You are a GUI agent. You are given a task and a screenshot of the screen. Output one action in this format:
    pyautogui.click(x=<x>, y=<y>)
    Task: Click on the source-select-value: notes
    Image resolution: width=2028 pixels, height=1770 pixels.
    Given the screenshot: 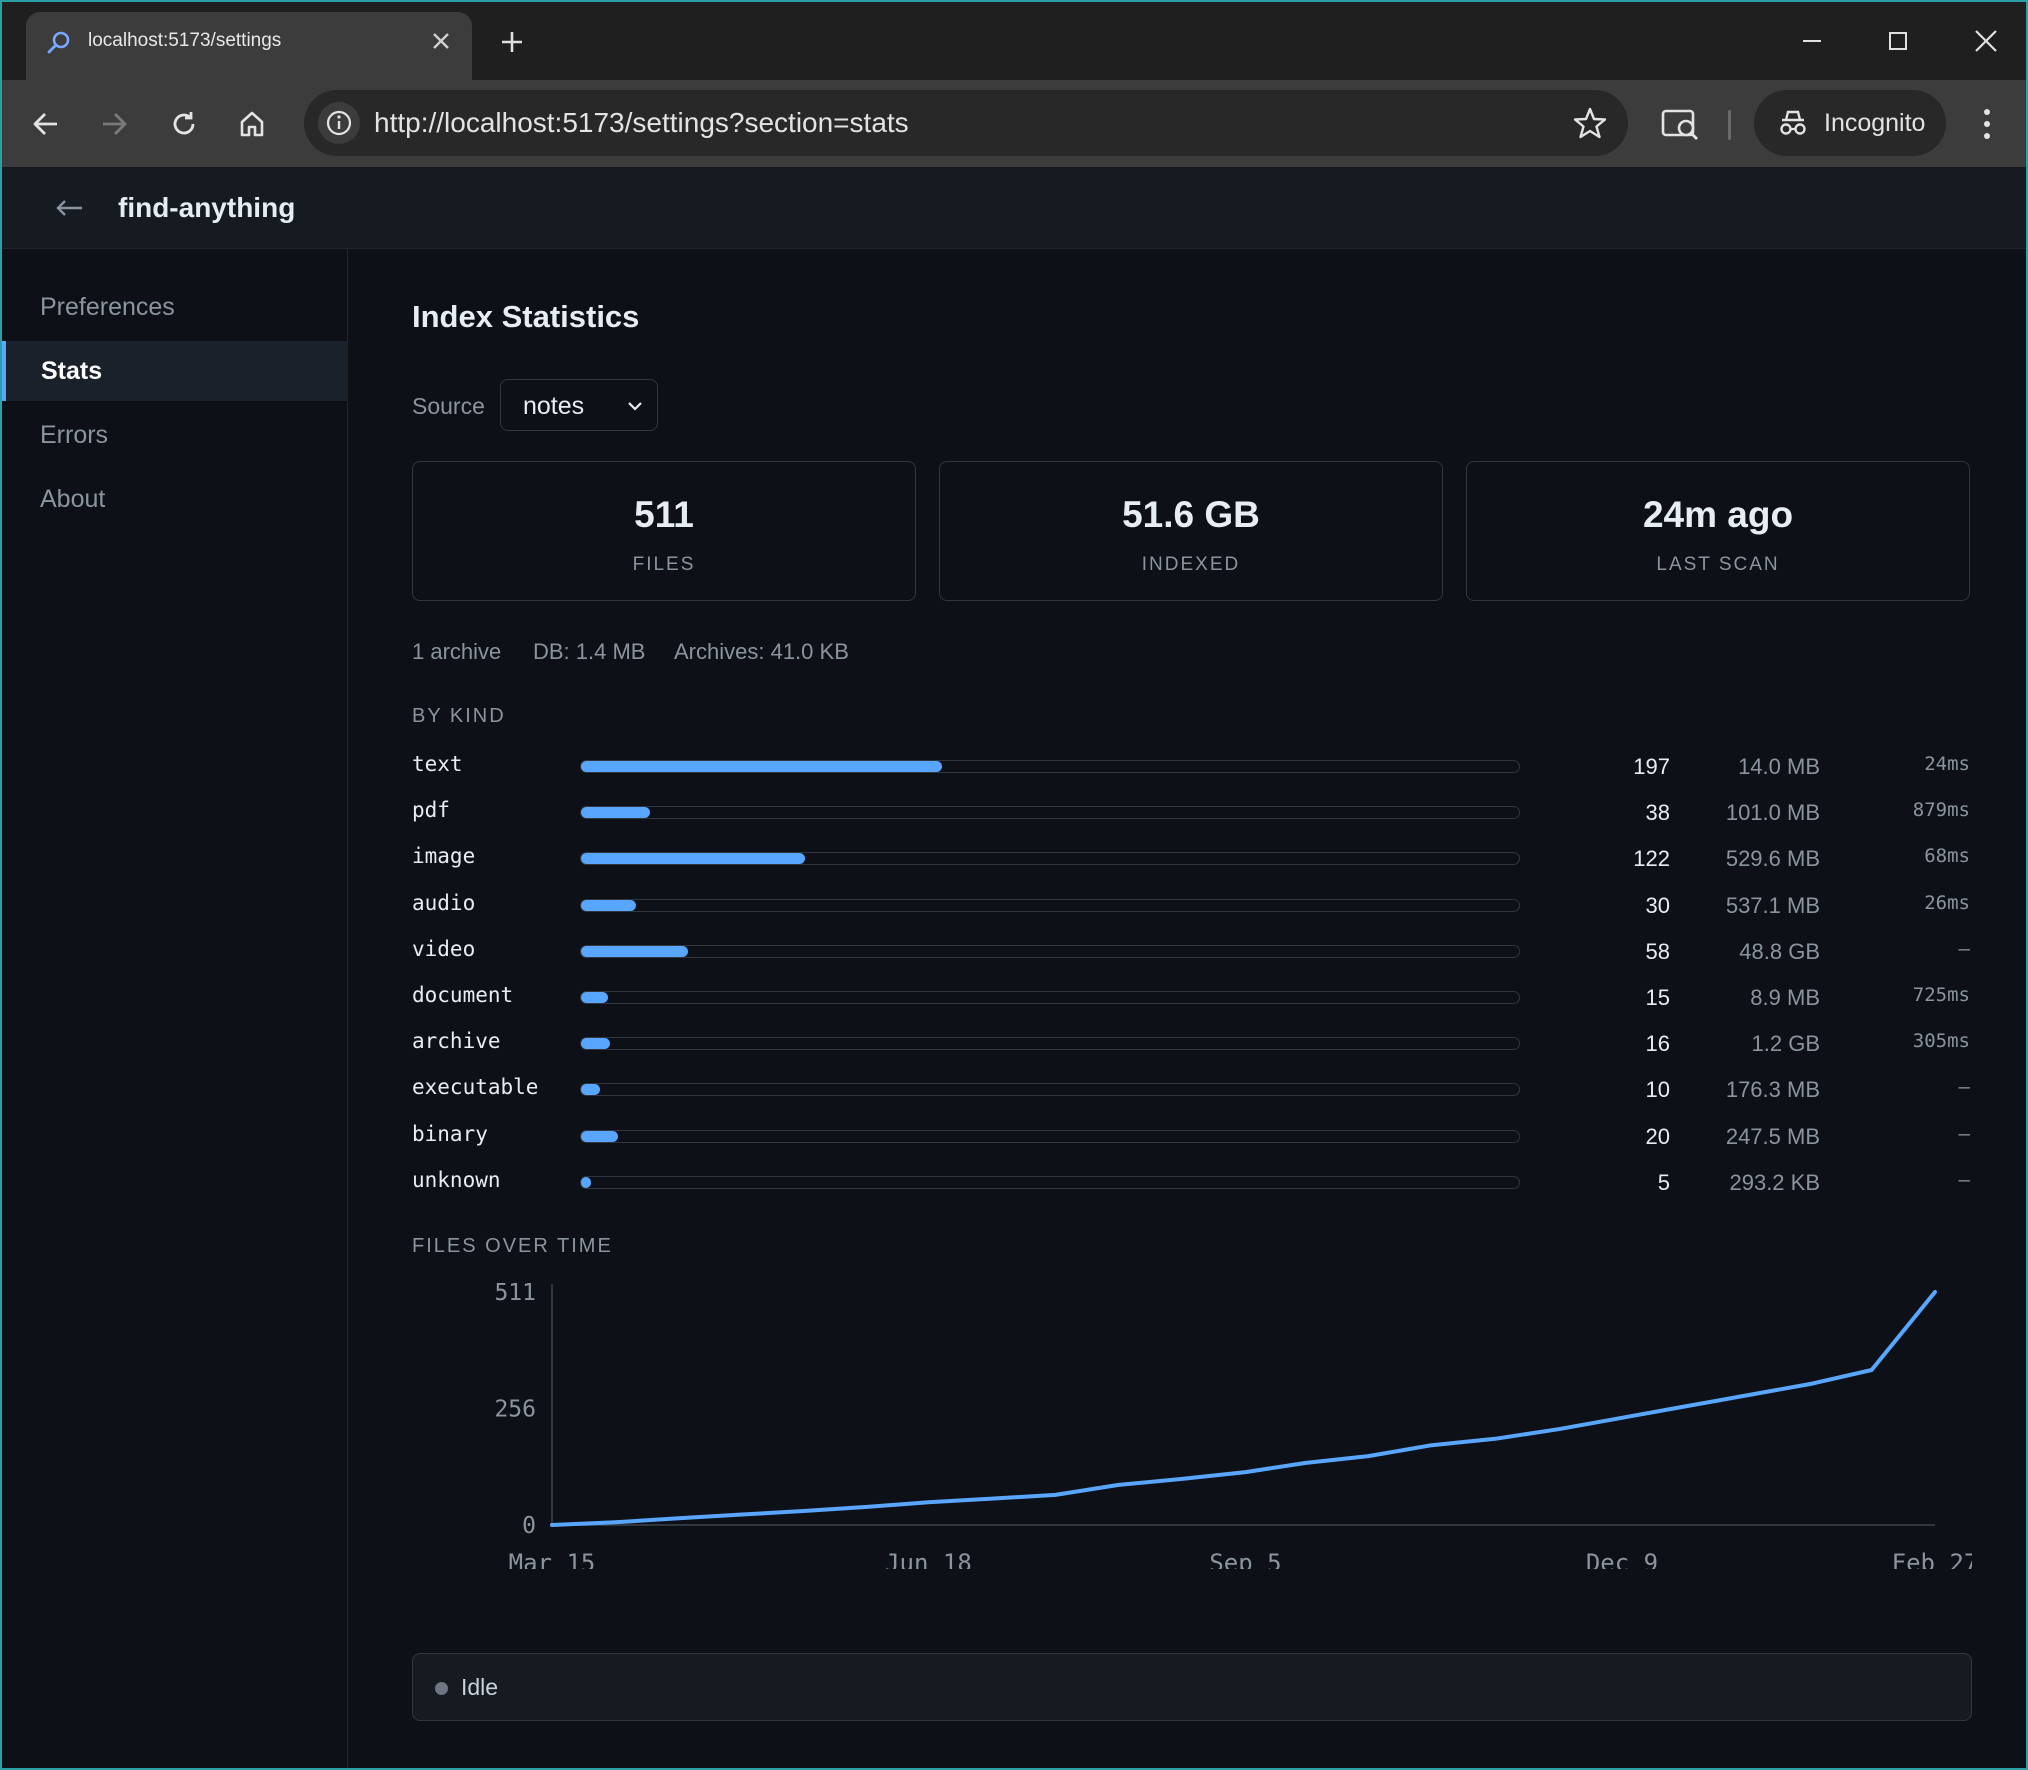 What is the action you would take?
    pyautogui.click(x=554, y=406)
    